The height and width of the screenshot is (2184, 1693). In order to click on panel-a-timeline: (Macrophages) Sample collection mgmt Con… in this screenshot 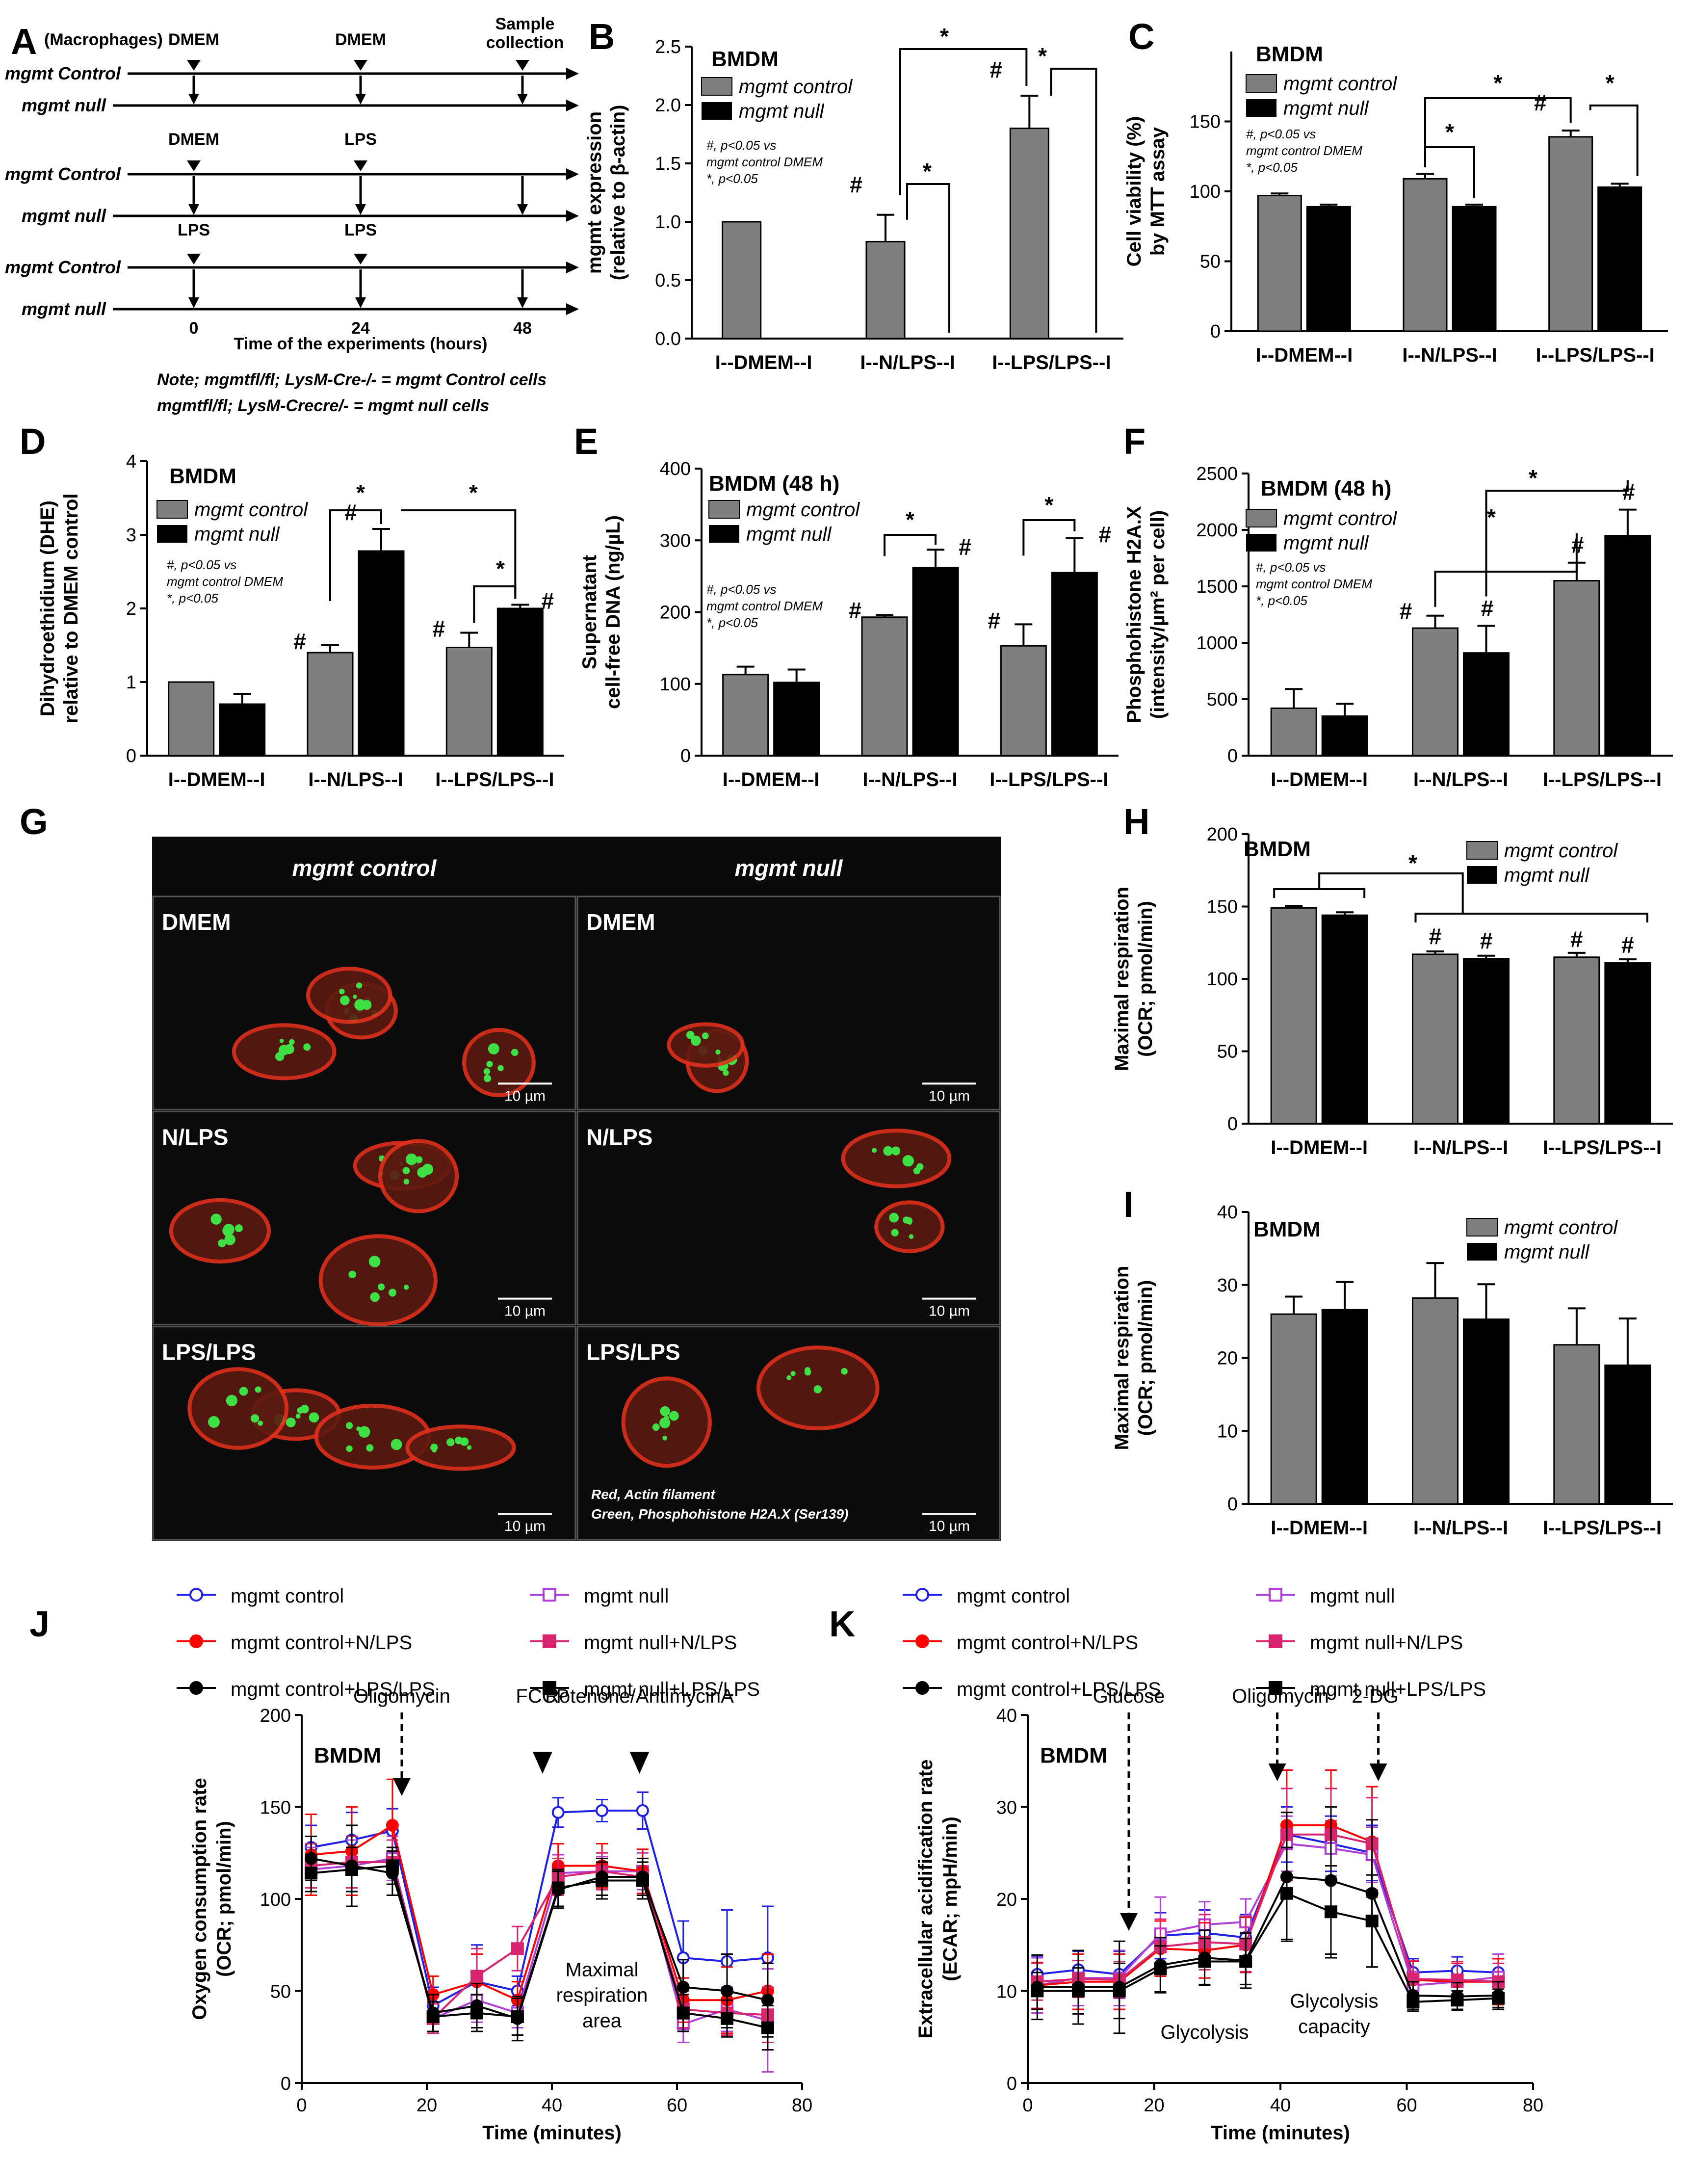, I will do `click(292, 215)`.